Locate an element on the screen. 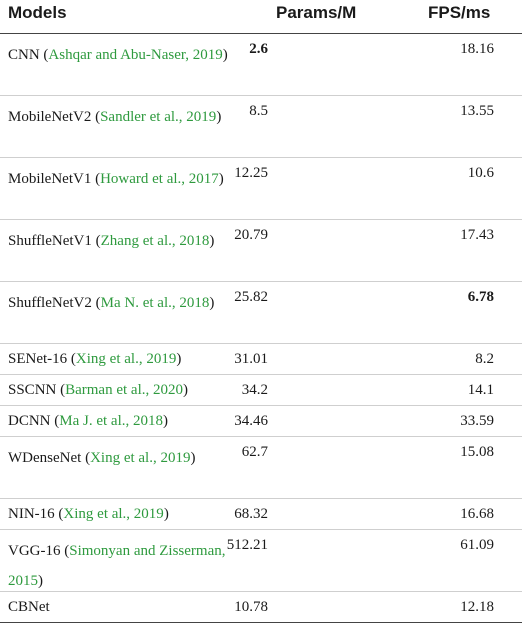 The width and height of the screenshot is (522, 623). header-fps: FPS/ms is located at coordinates (459, 12).